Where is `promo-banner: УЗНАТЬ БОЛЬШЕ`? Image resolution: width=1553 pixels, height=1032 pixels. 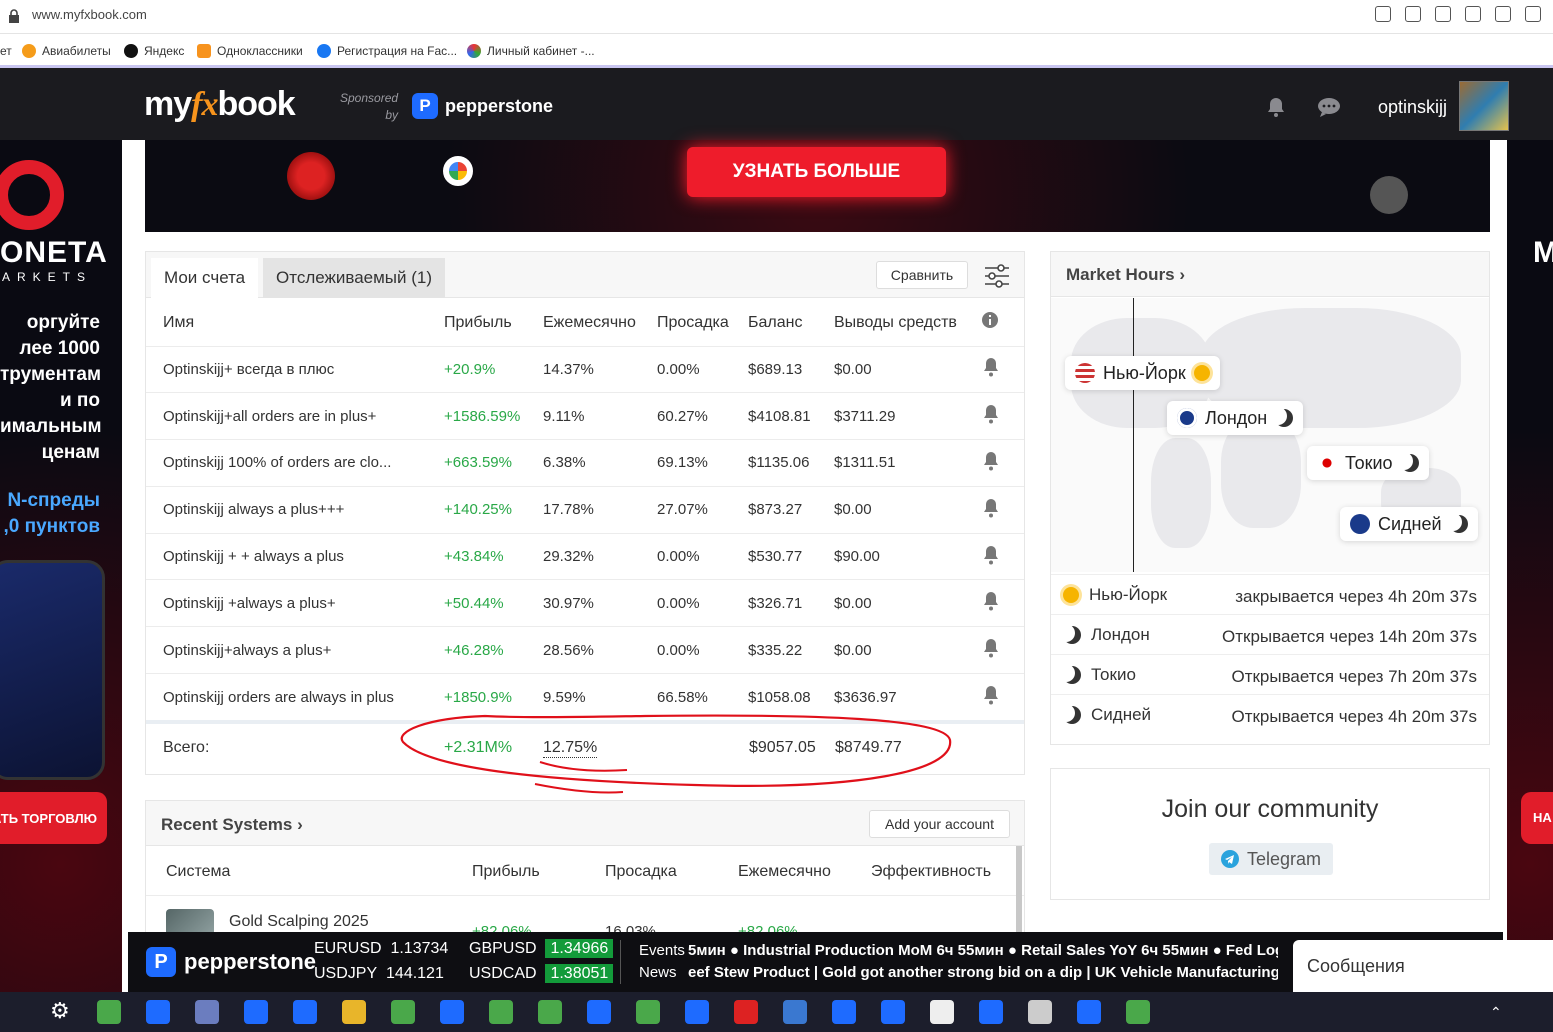 promo-banner: УЗНАТЬ БОЛЬШЕ is located at coordinates (817, 186).